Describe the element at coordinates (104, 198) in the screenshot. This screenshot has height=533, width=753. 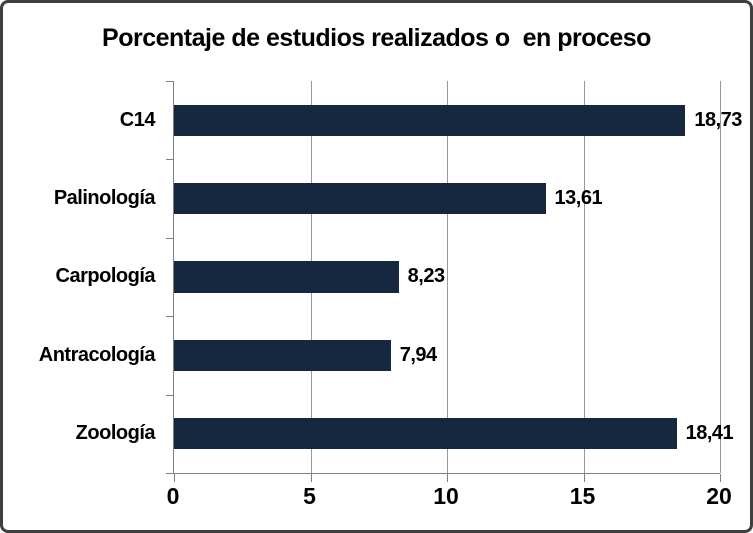
I see `category-label: Palinología` at that location.